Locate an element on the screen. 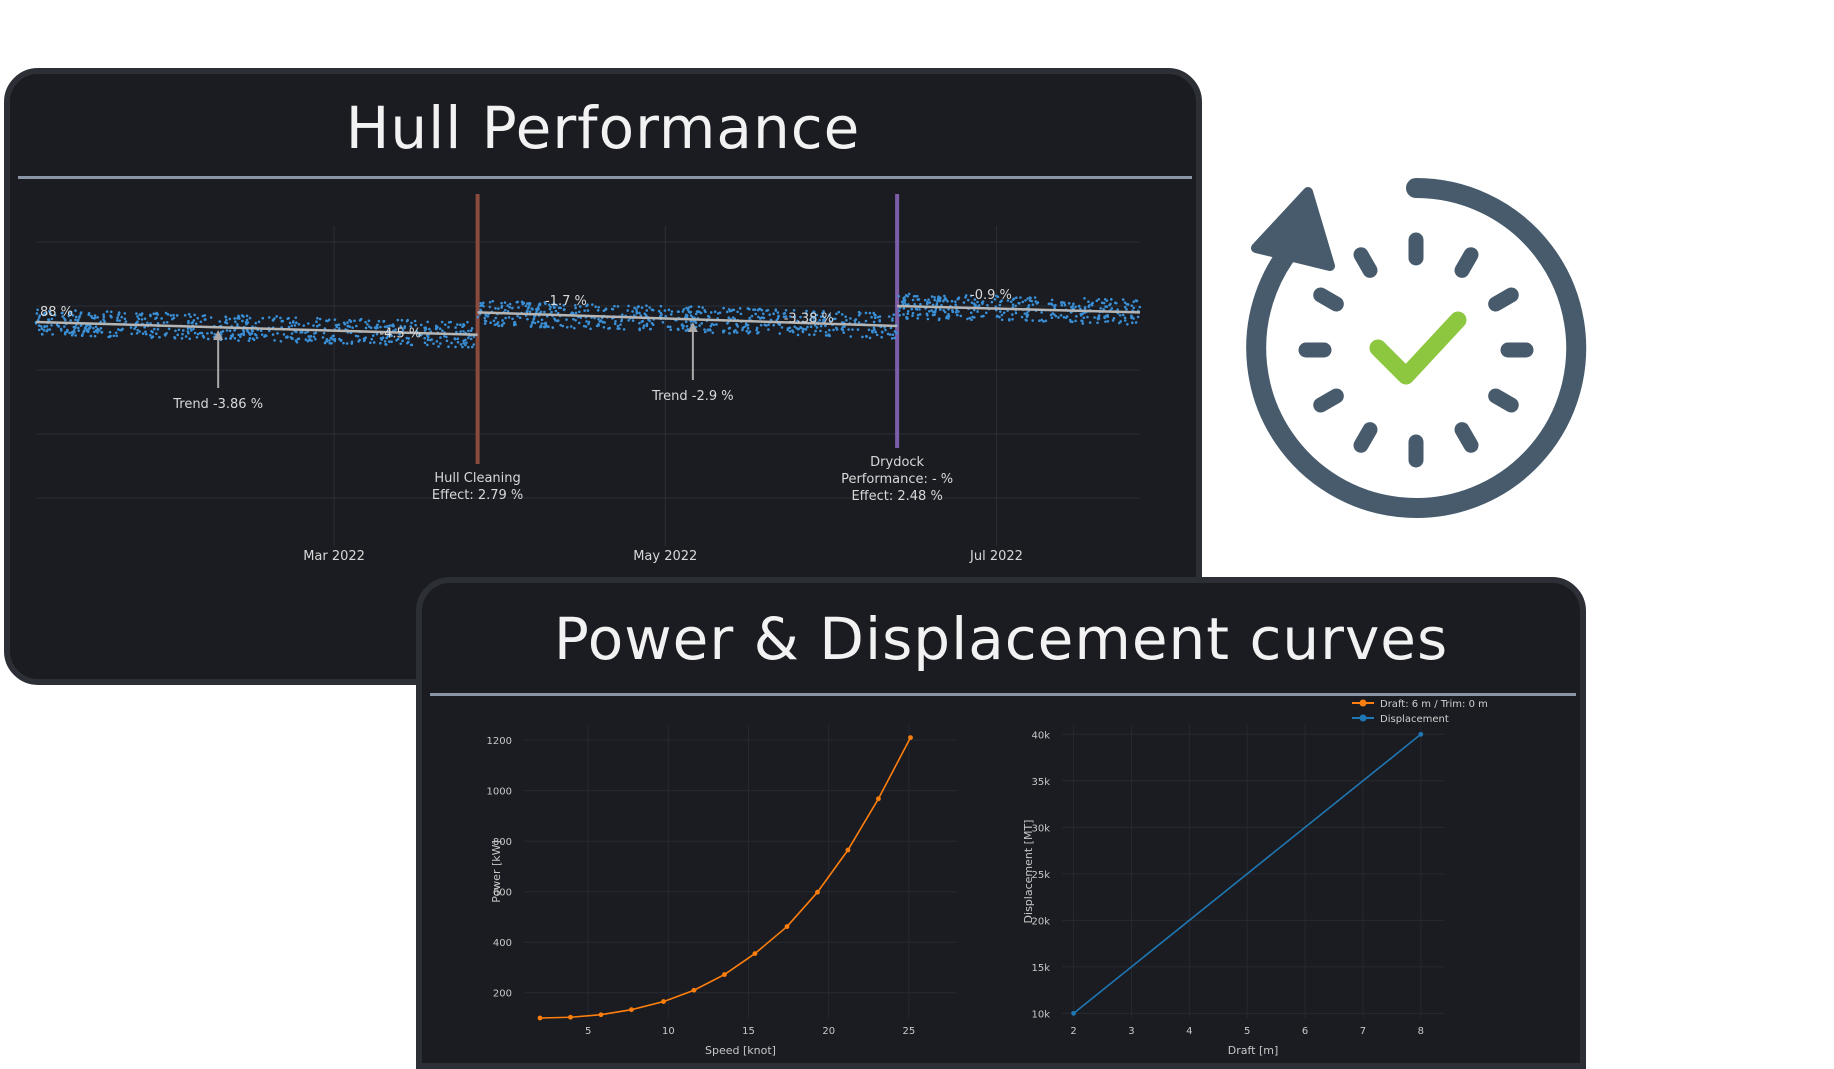 The height and width of the screenshot is (1069, 1834). y-tick-label: 600 is located at coordinates (502, 893).